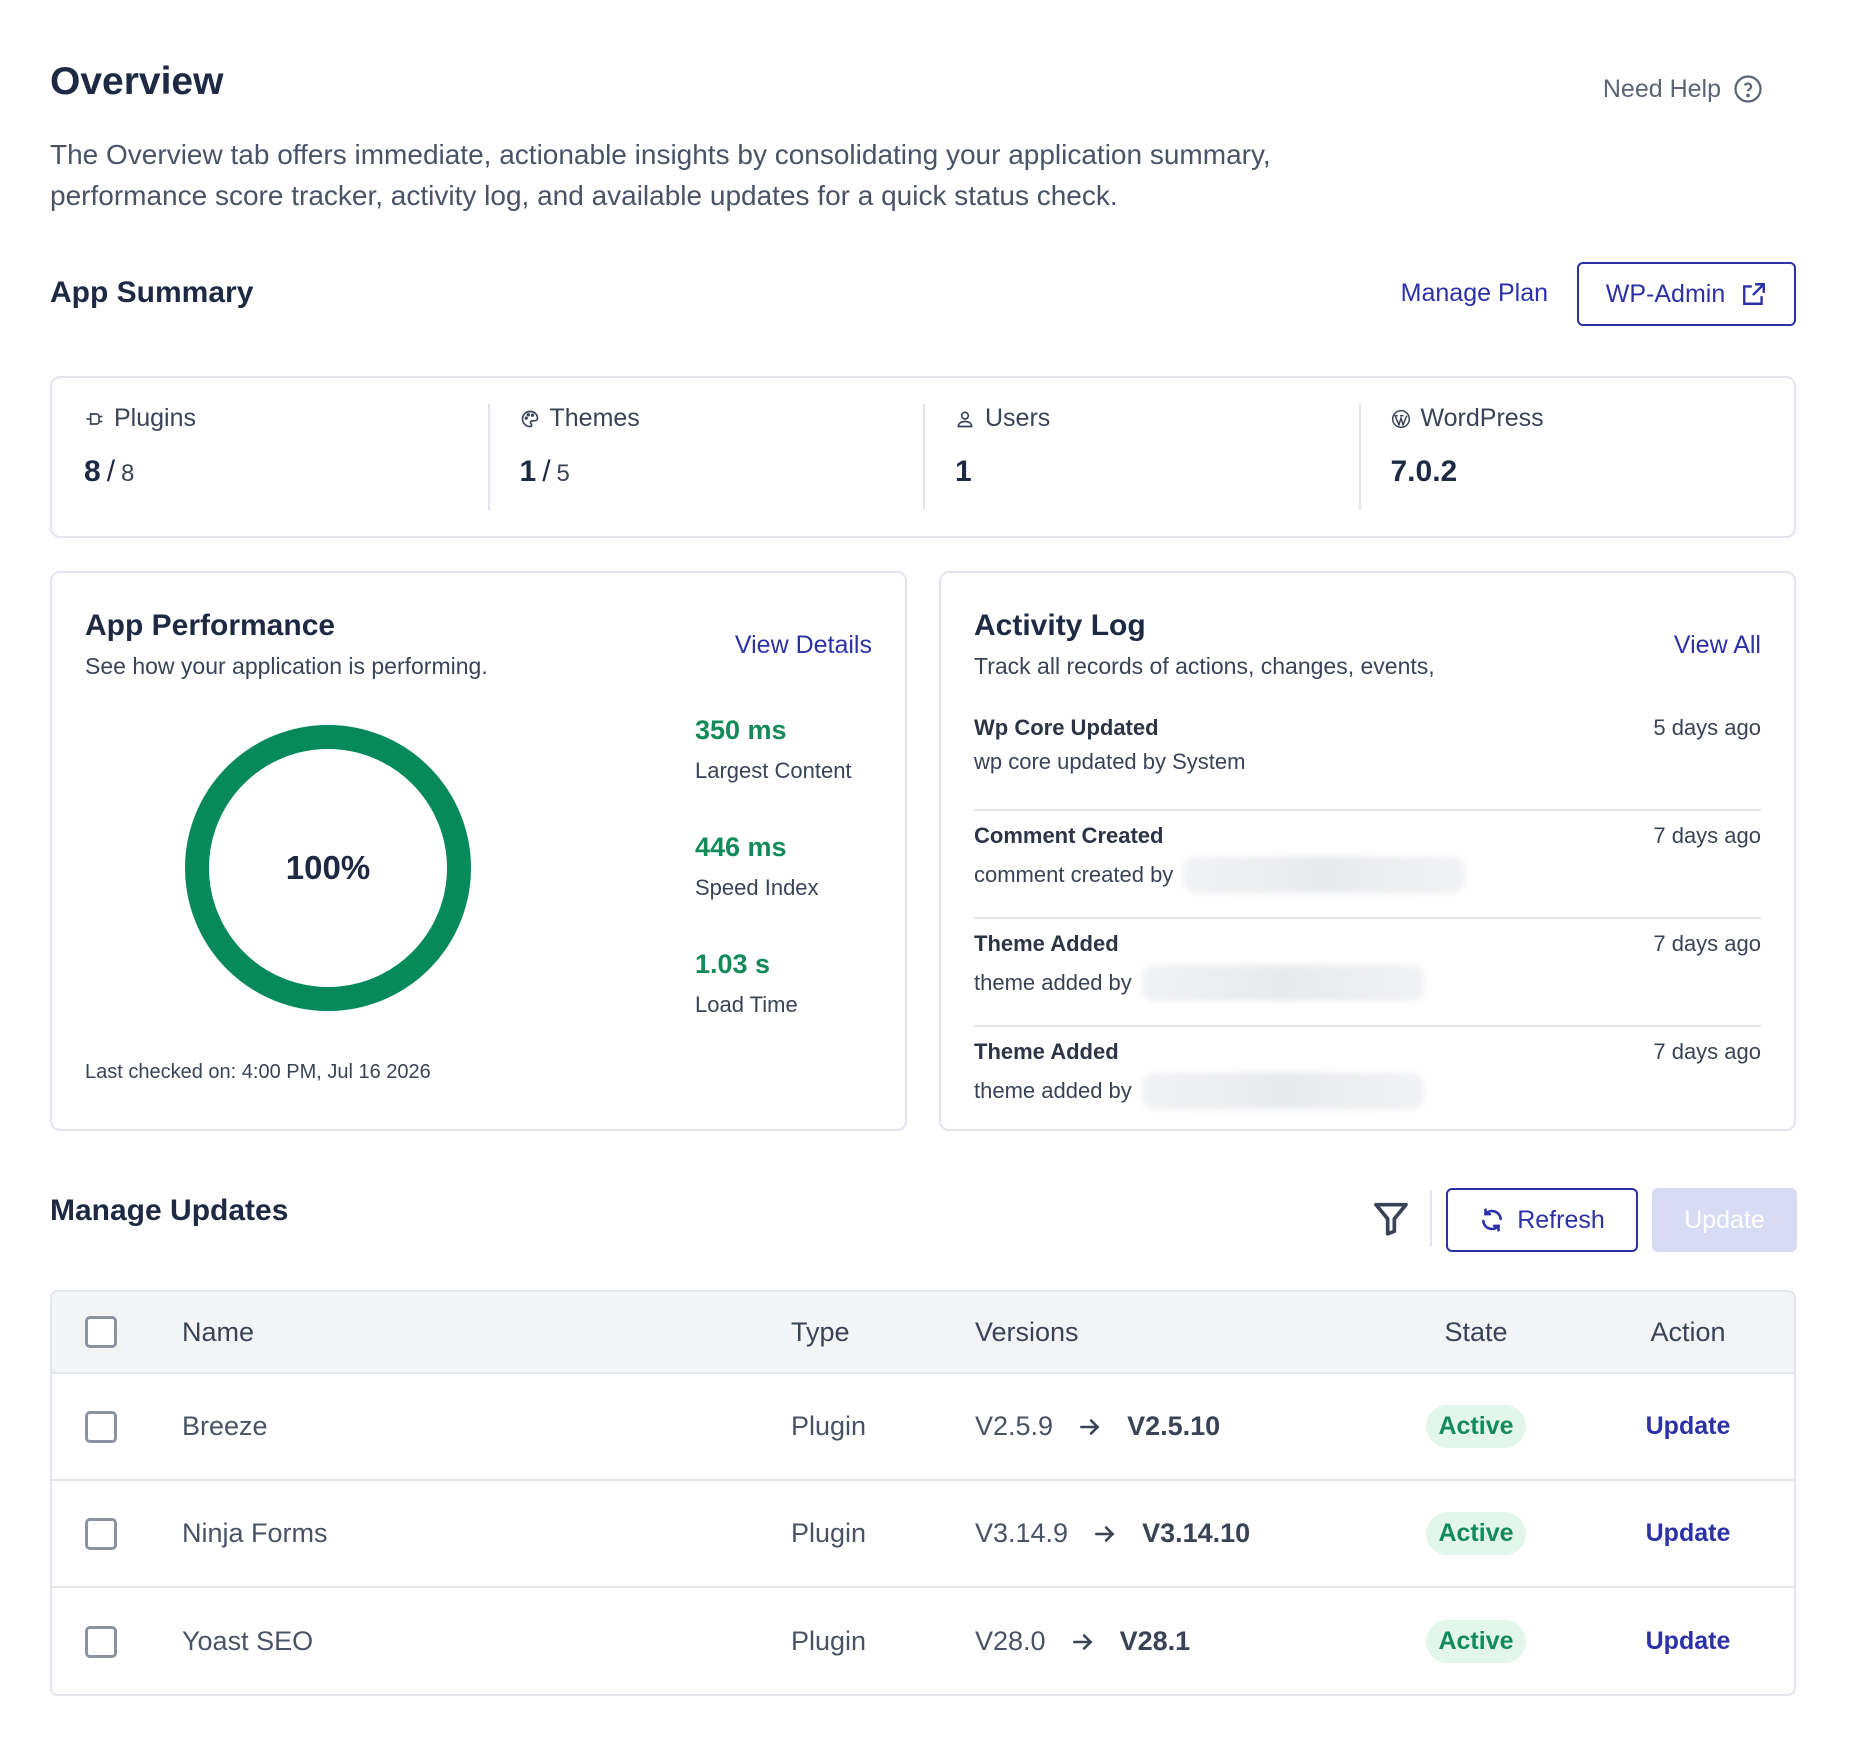  I want to click on log-title: Comment Created, so click(1069, 835).